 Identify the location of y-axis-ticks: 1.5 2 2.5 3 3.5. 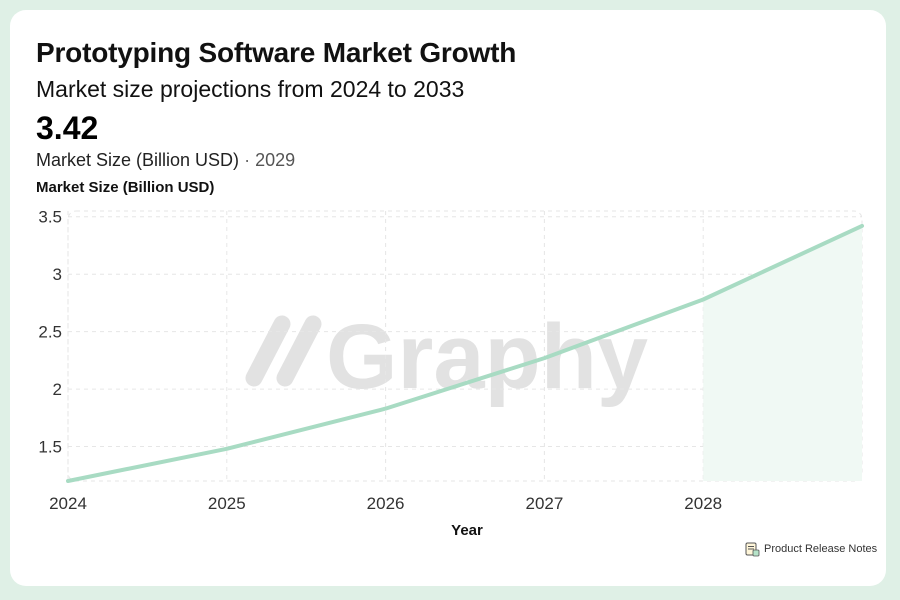
(50, 332).